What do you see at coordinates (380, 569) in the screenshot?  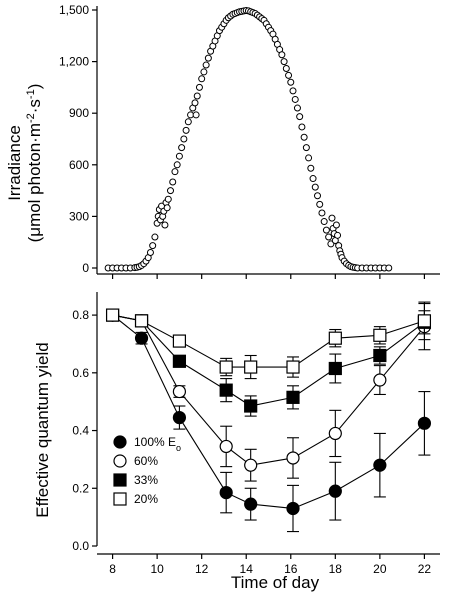 I see `quantum-yield-x-tick-label: 20` at bounding box center [380, 569].